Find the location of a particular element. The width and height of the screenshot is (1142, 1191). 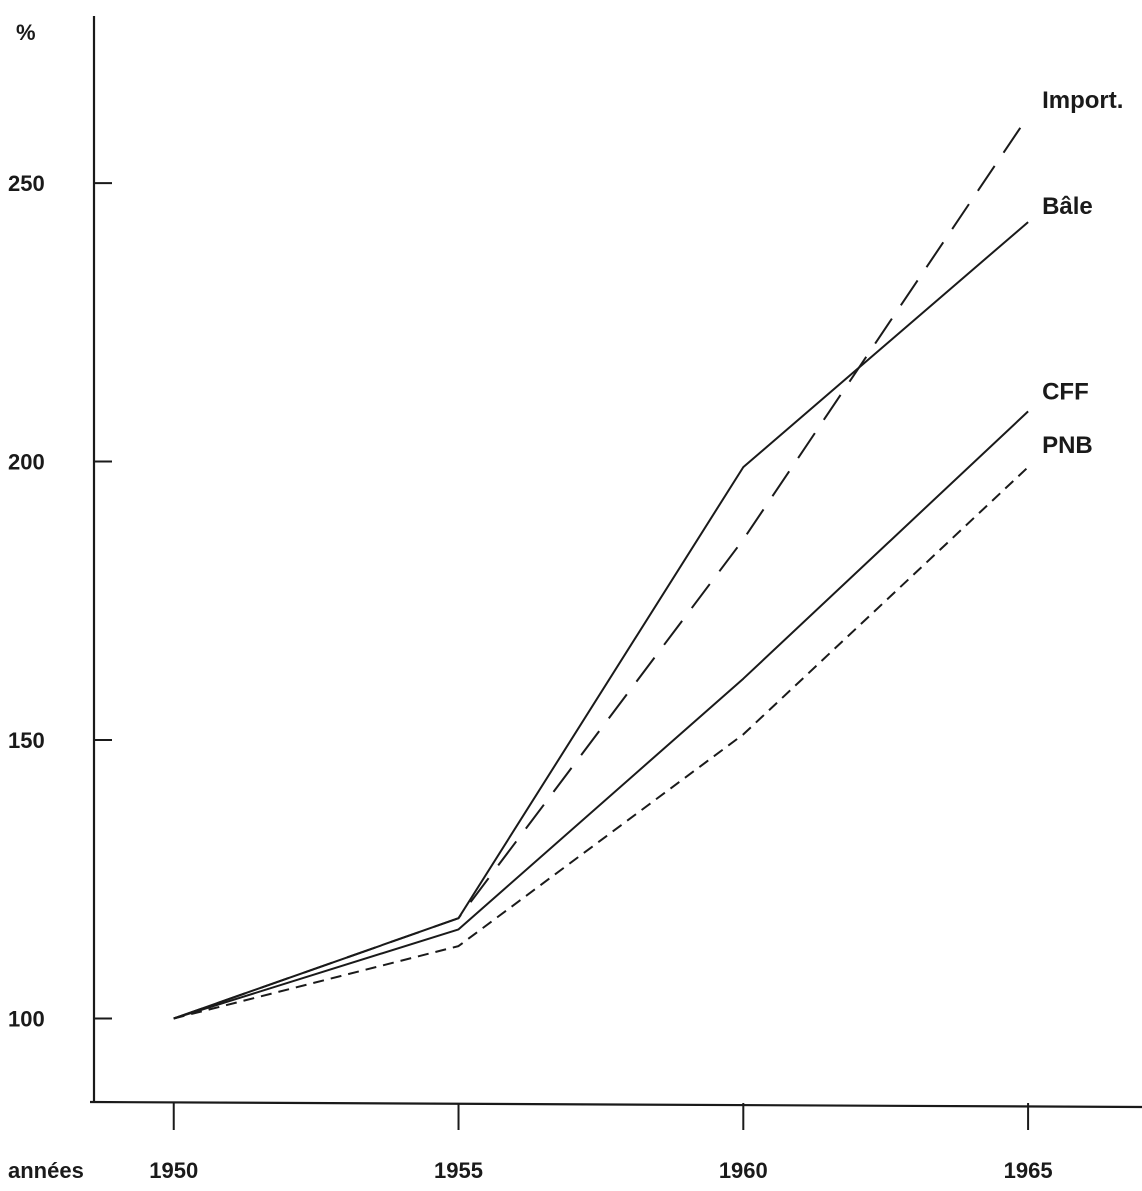

y-tick-label: 100 is located at coordinates (26, 1018).